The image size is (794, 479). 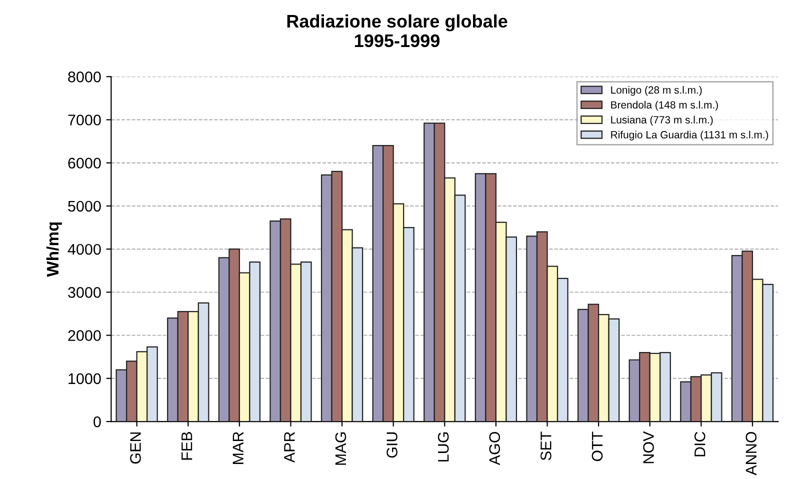 I want to click on y-tick-label: 3000, so click(x=84, y=292).